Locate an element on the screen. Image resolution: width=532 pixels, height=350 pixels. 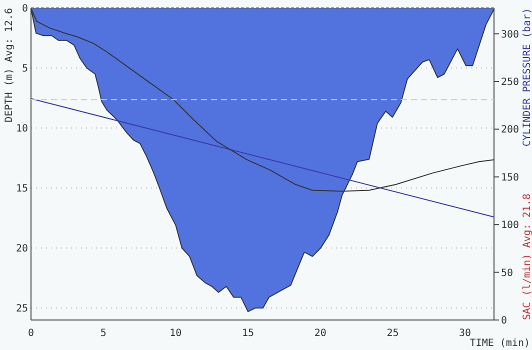
y2-tick-label: 300 is located at coordinates (510, 34).